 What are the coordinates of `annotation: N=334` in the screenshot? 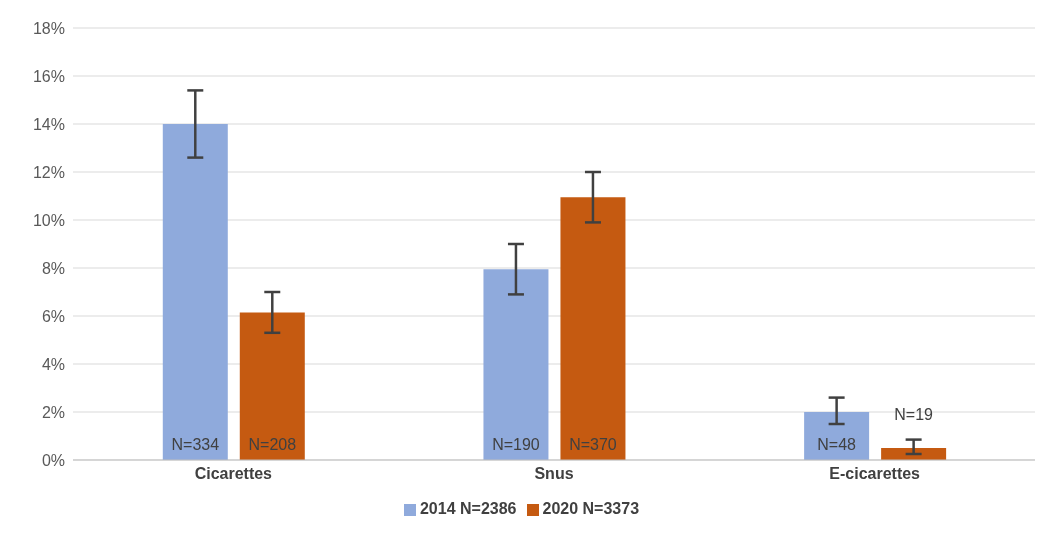 It's located at (195, 444).